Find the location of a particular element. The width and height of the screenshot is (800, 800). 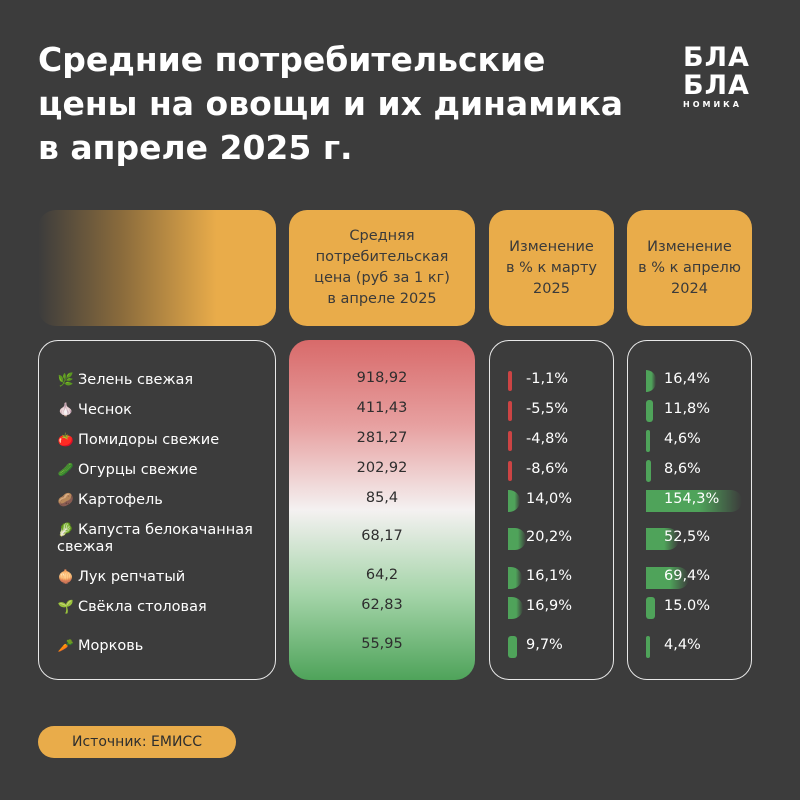

price-value: 62,83 is located at coordinates (382, 605).